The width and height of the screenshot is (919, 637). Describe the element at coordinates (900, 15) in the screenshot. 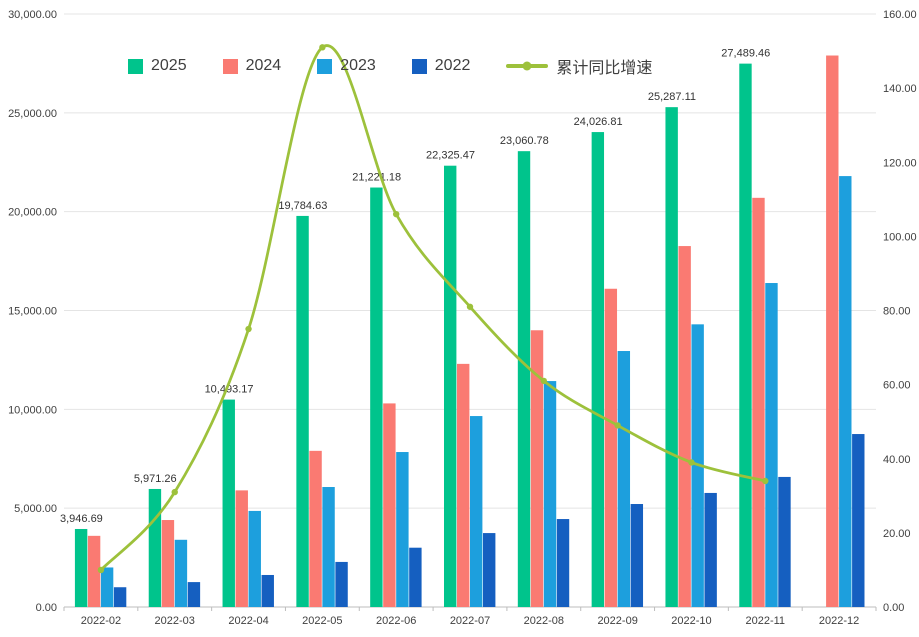

I see `right-axis-label: 160.00` at that location.